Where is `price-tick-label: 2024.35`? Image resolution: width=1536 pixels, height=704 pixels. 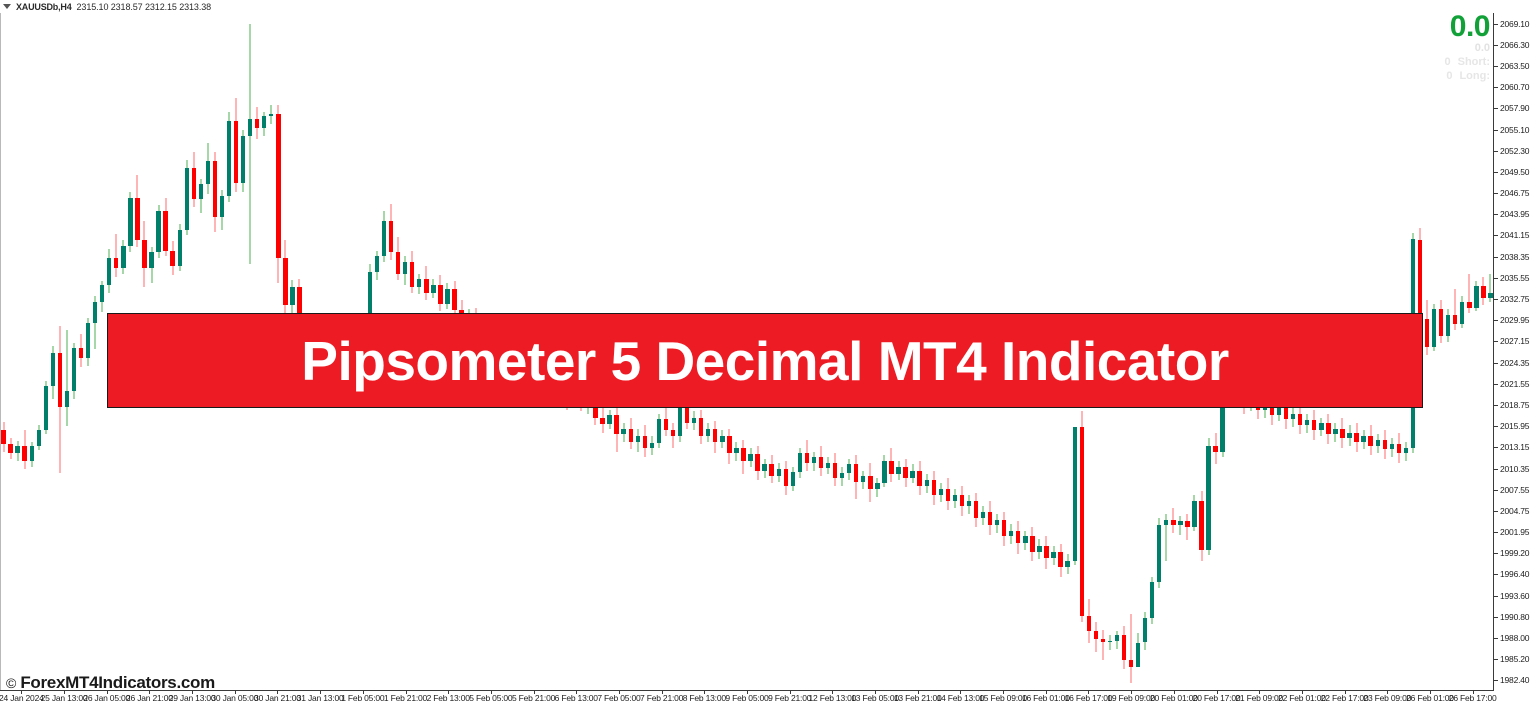
price-tick-label: 2024.35 is located at coordinates (1515, 362).